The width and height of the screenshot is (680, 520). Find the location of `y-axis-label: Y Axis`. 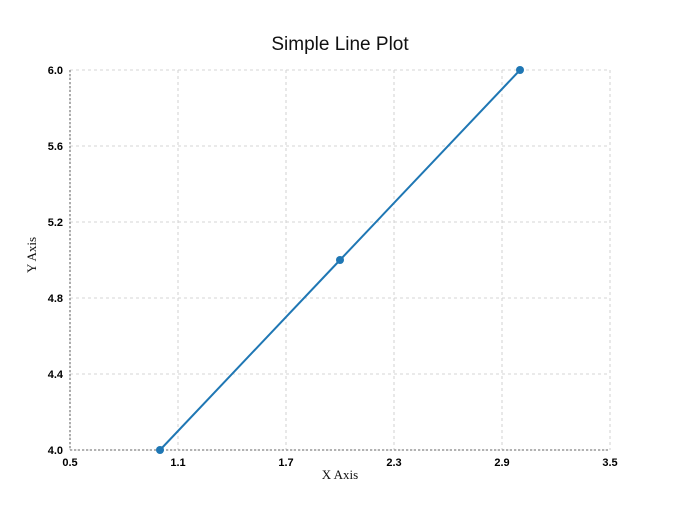

y-axis-label: Y Axis is located at coordinates (31, 255).